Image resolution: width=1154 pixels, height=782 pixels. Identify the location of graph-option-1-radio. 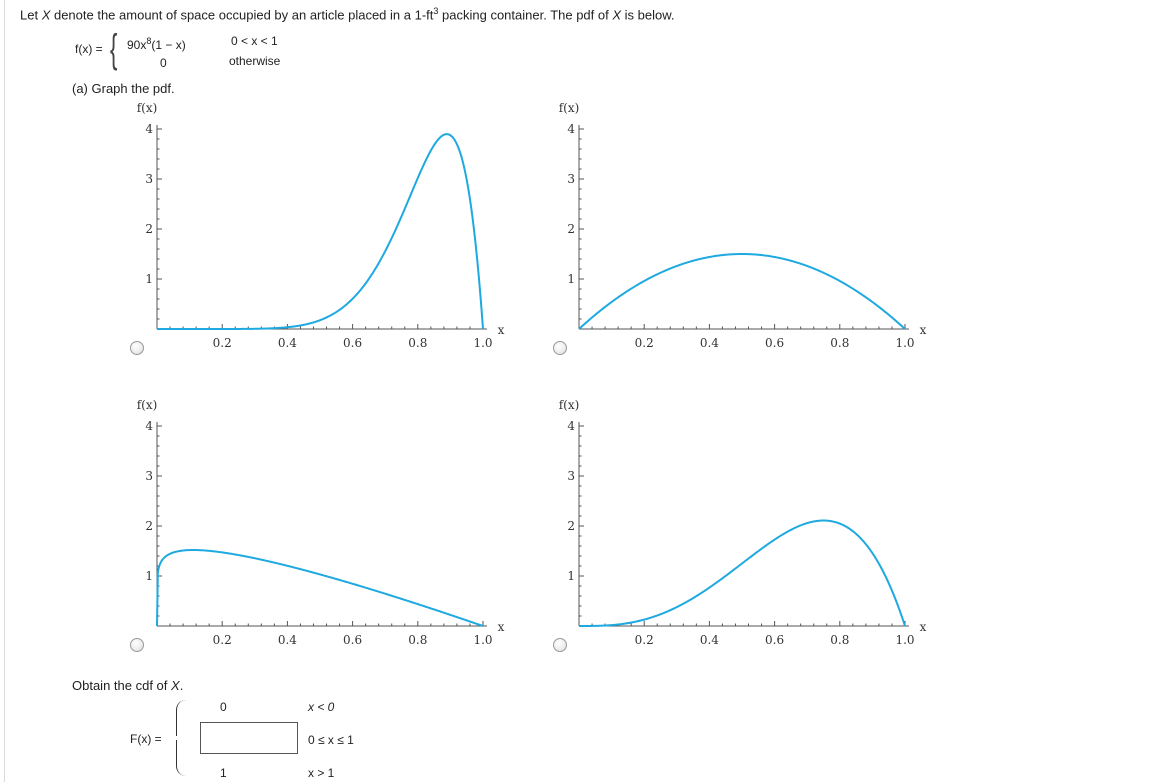
(137, 348).